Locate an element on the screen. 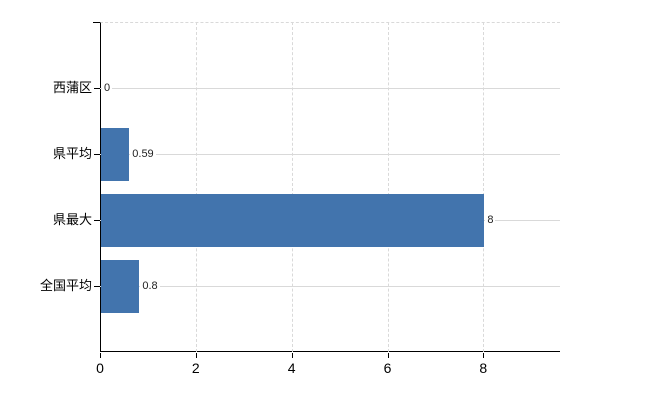 The image size is (650, 400). y-axis-label: 全国平均 is located at coordinates (65, 285).